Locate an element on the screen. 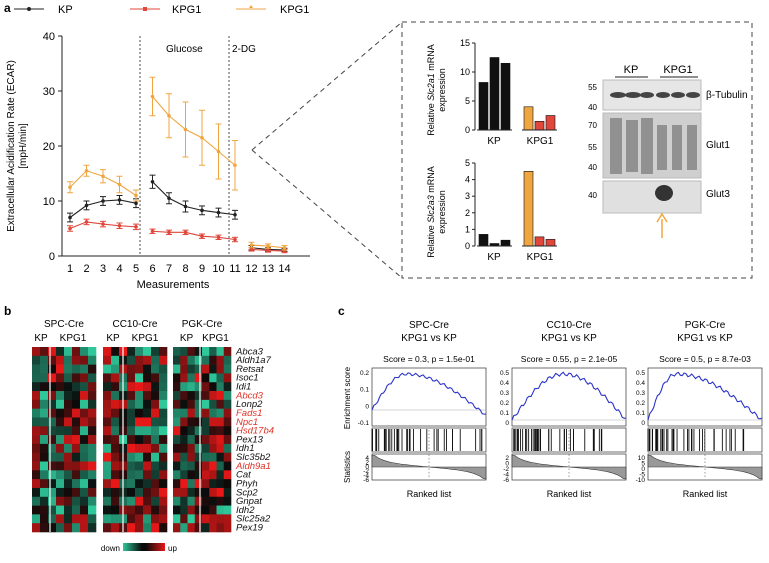  gsea-hits-frame is located at coordinates (569, 440).